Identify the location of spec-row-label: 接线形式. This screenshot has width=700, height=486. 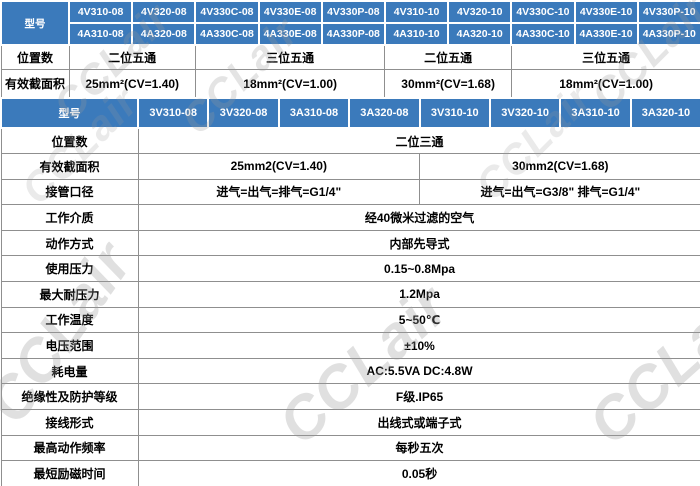
(69, 422).